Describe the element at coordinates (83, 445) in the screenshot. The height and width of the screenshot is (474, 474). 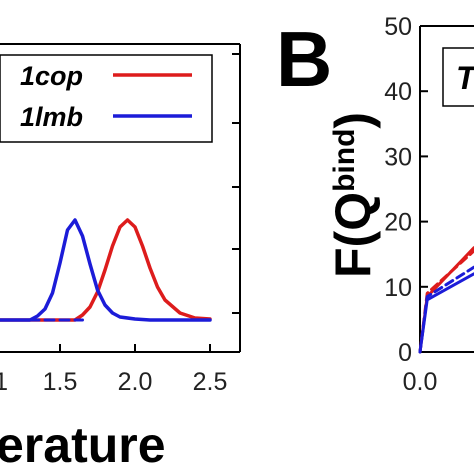
I see `panel-a-x-axis-title: erature` at that location.